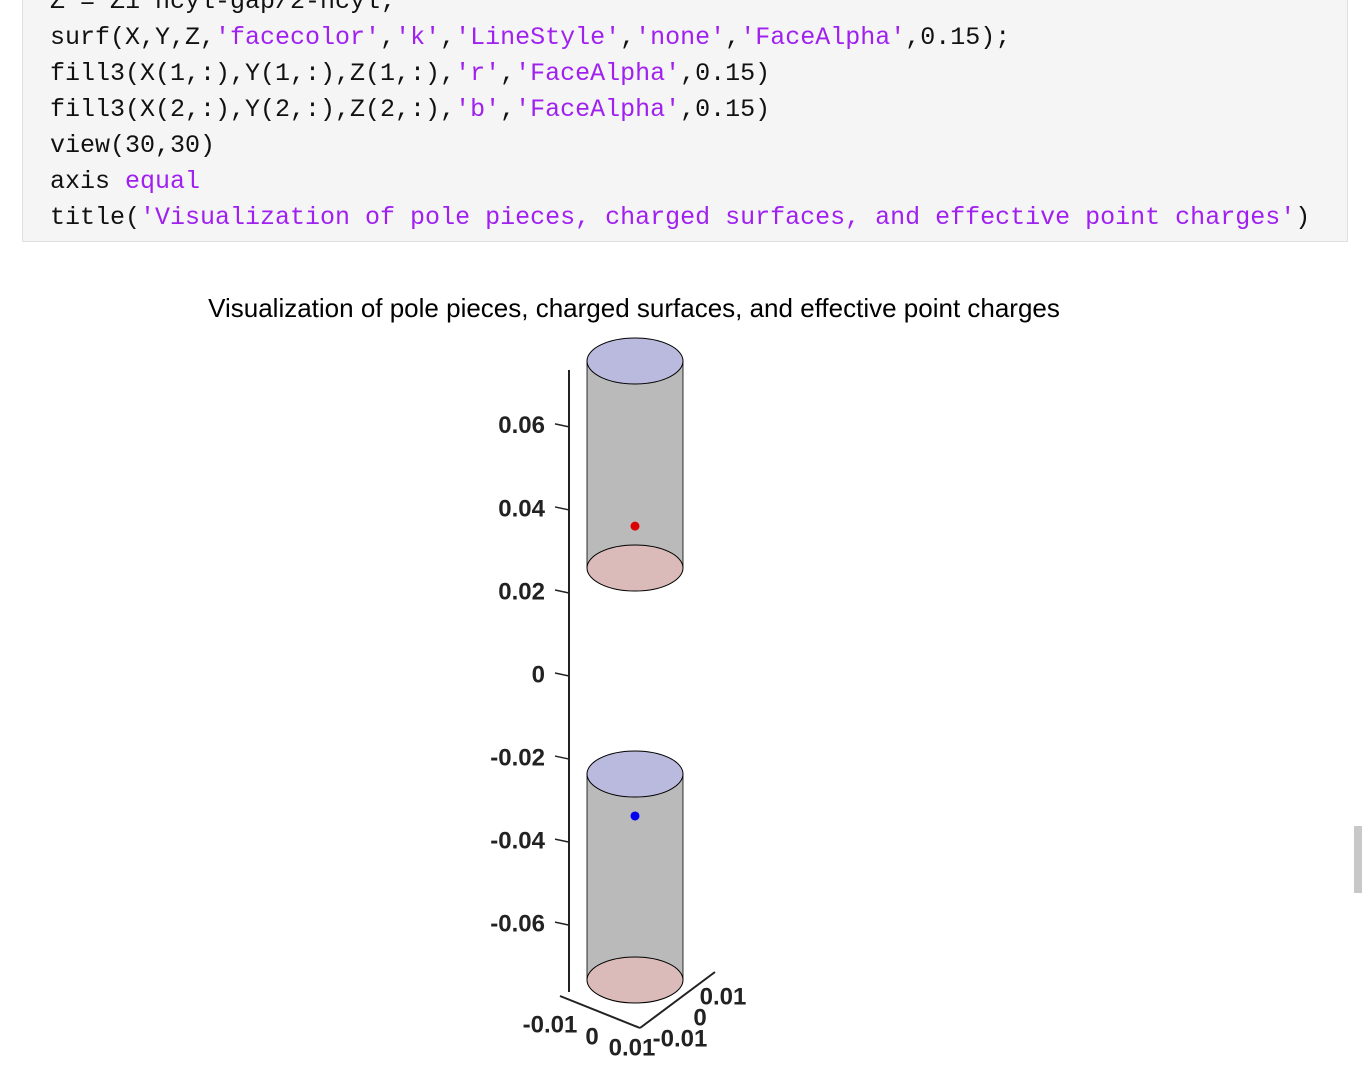 The width and height of the screenshot is (1362, 1085). I want to click on y-tick-label: 0.01, so click(723, 996).